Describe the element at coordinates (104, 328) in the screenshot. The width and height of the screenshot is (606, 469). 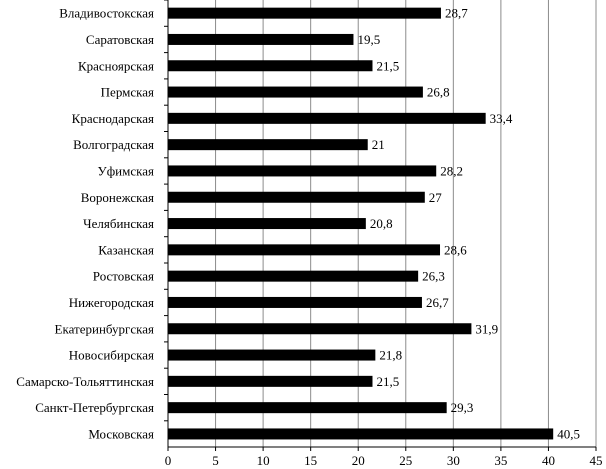
I see `category-label: Екатеринбургская` at that location.